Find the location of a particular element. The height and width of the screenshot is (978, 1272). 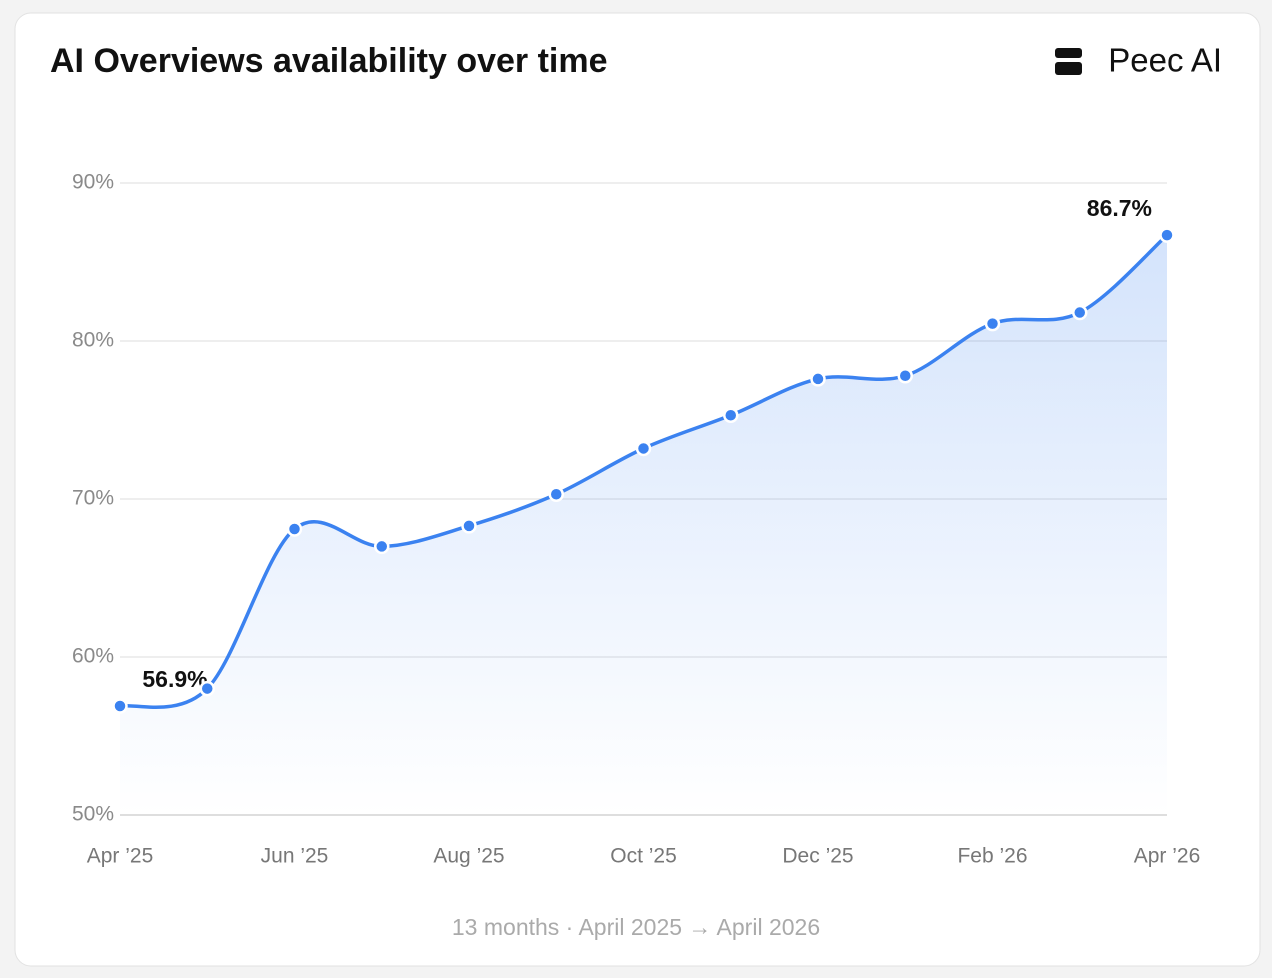

brand-logo is located at coordinates (1068, 61).